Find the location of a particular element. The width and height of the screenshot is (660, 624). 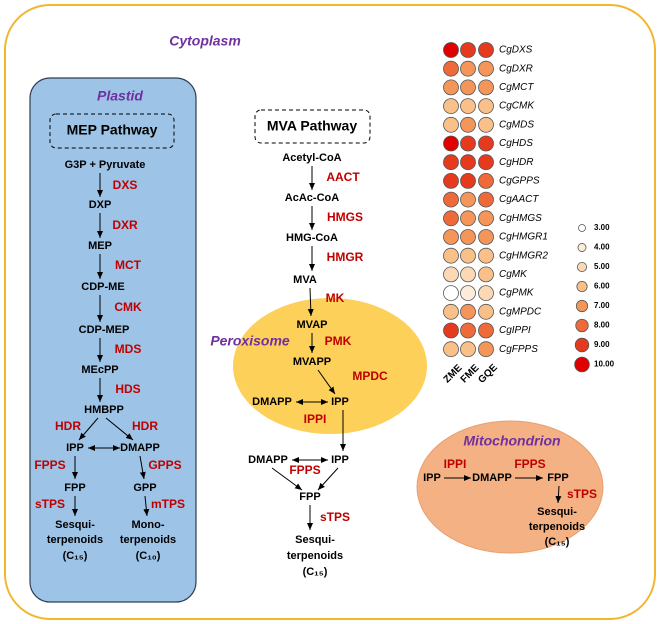

gene-label: CgFPPS is located at coordinates (518, 349).